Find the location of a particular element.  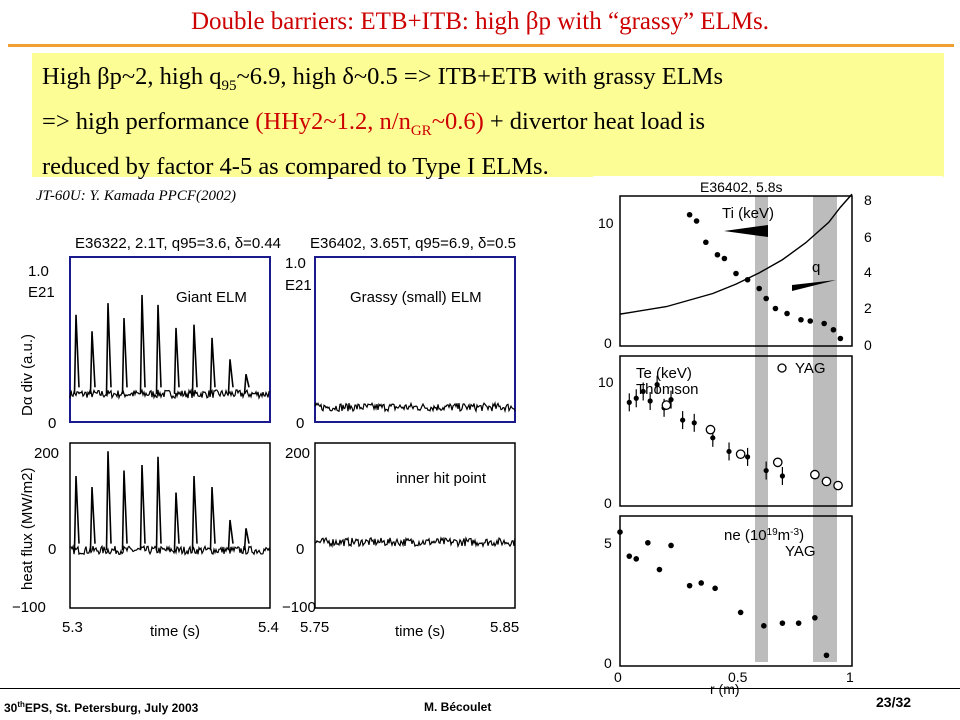

right-middle-yag-label: YAG is located at coordinates (810, 368).